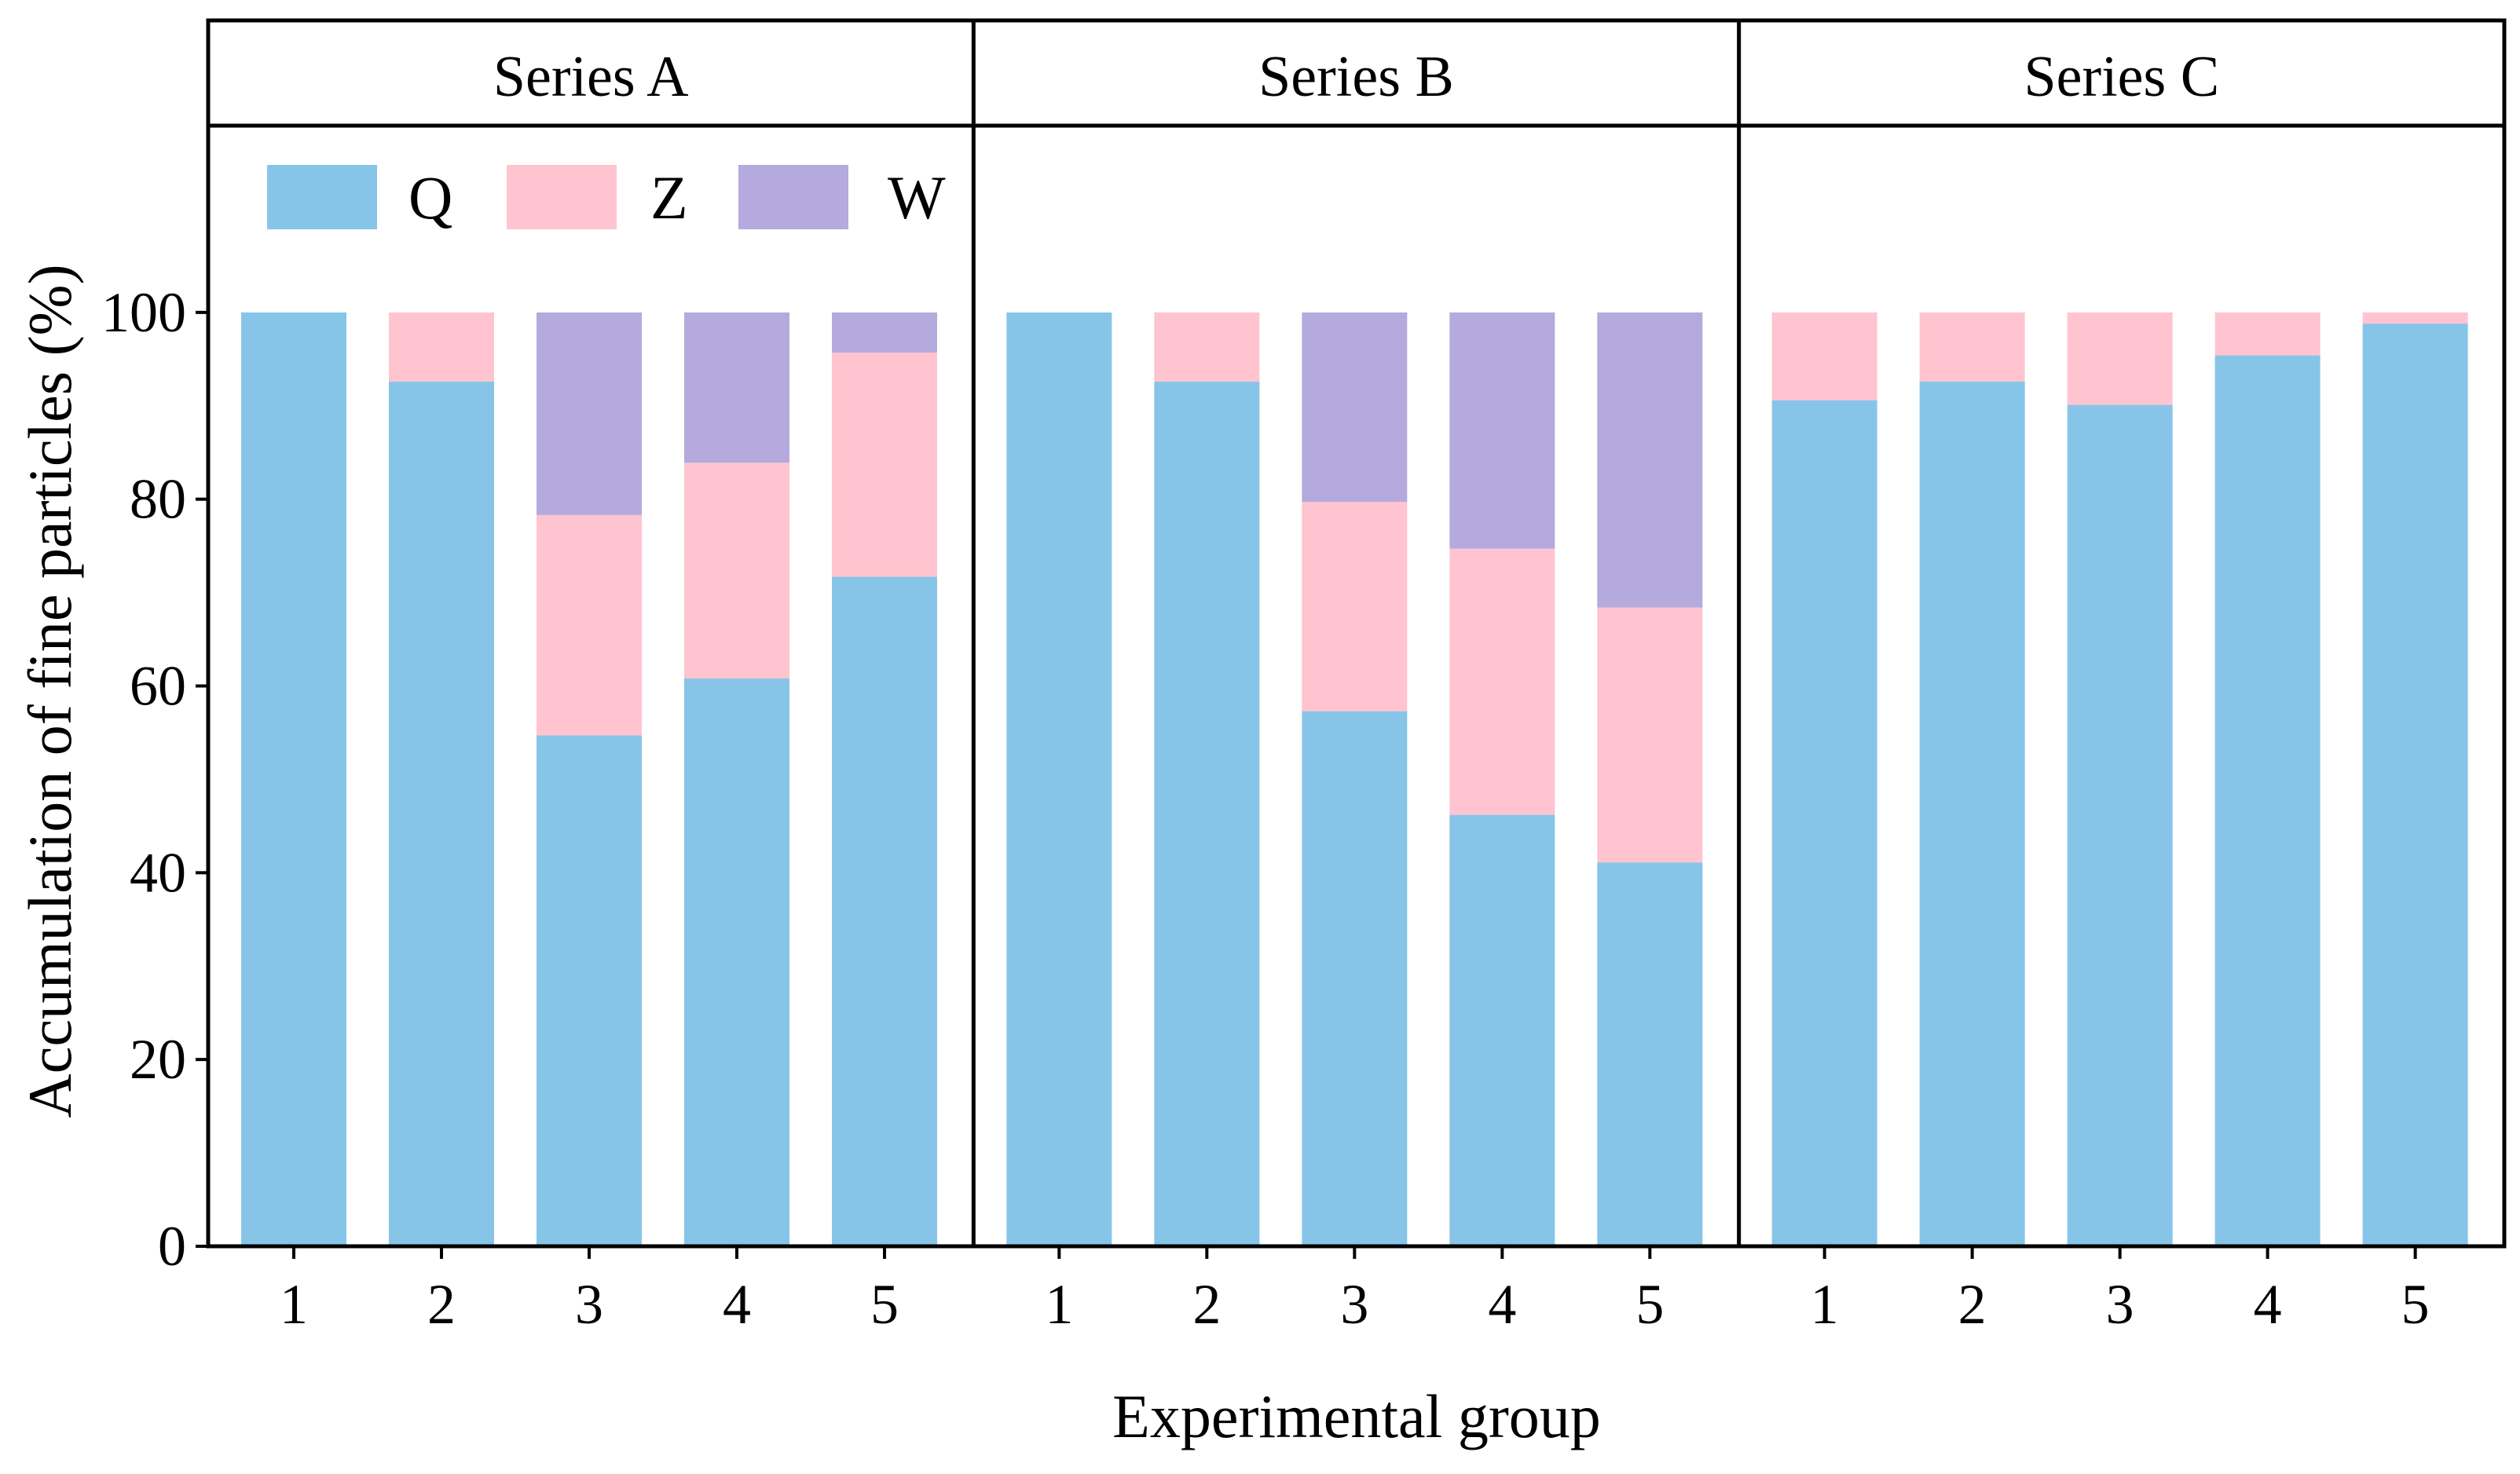  Describe the element at coordinates (562, 197) in the screenshot. I see `legend-swatch-z` at that location.